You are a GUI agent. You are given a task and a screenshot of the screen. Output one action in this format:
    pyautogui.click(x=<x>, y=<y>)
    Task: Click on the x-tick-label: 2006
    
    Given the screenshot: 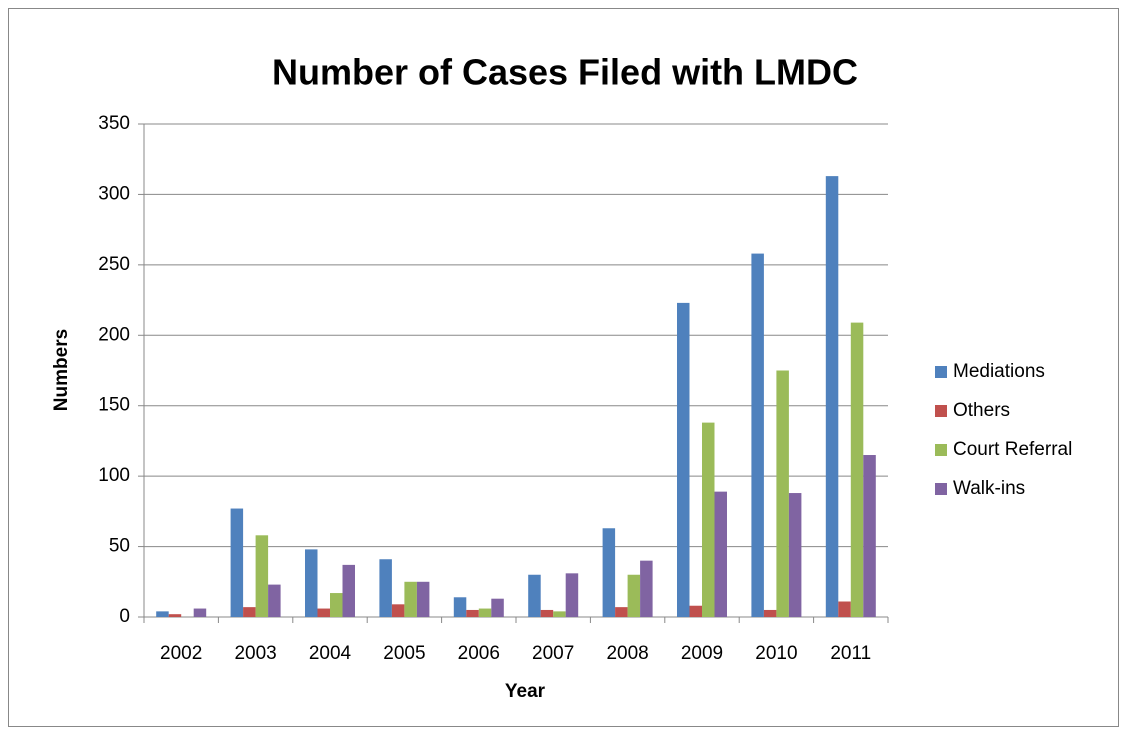 What is the action you would take?
    pyautogui.click(x=479, y=653)
    